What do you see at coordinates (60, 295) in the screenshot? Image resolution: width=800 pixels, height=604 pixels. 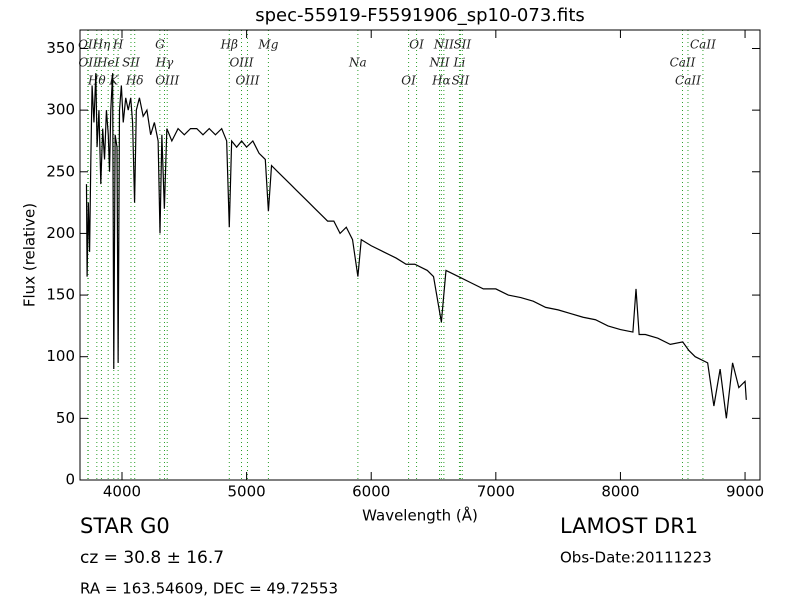 I see `y-tick-label: 150` at bounding box center [60, 295].